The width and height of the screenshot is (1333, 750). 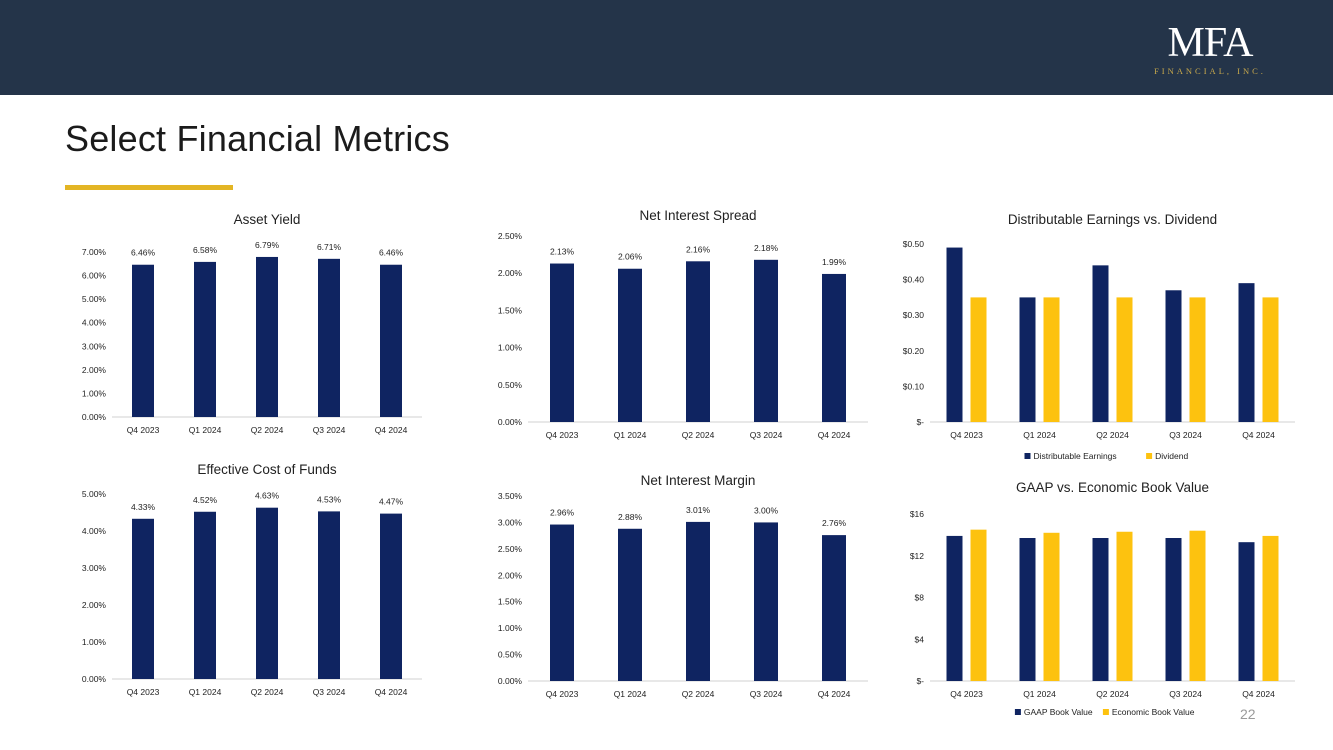 What do you see at coordinates (267, 219) in the screenshot?
I see `chart-title: Asset Yield` at bounding box center [267, 219].